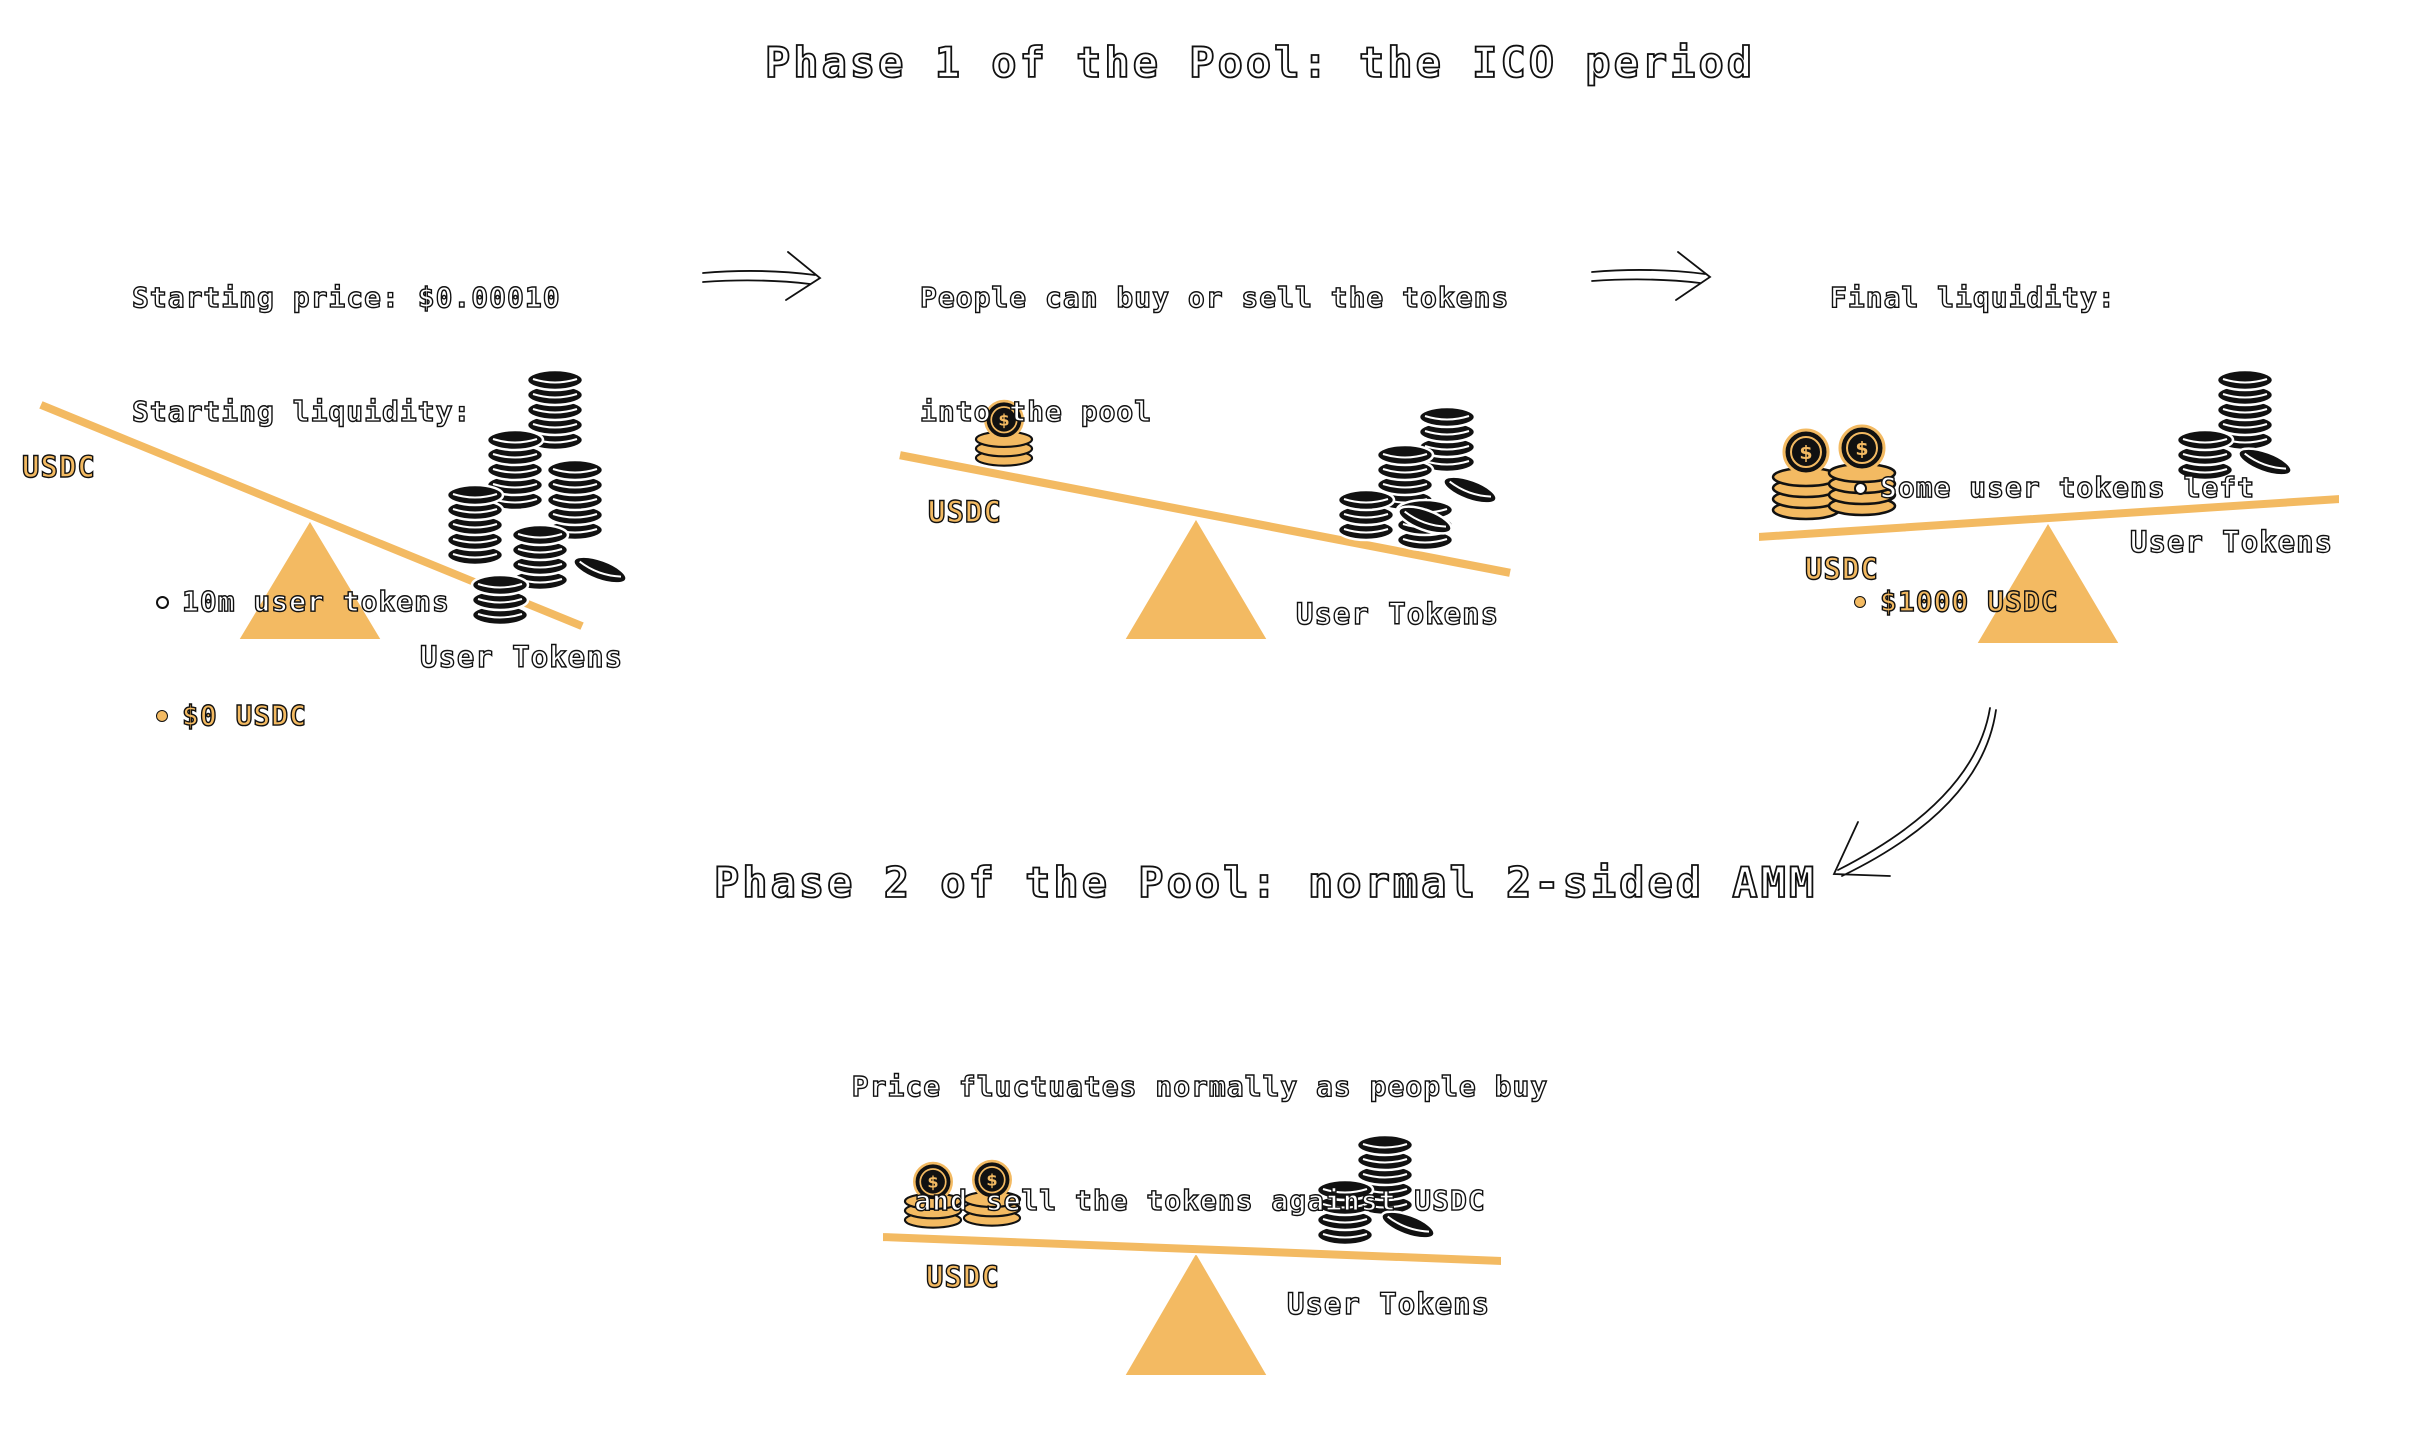 The image size is (2412, 1450). What do you see at coordinates (1914, 792) in the screenshot?
I see `curved-arrow-down-icon` at bounding box center [1914, 792].